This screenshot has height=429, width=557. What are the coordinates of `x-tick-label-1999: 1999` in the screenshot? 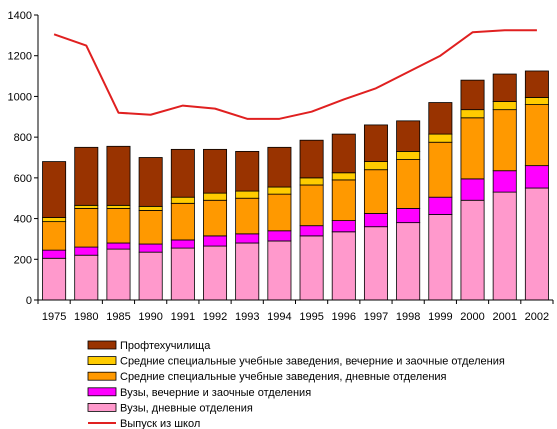 It's located at (440, 317).